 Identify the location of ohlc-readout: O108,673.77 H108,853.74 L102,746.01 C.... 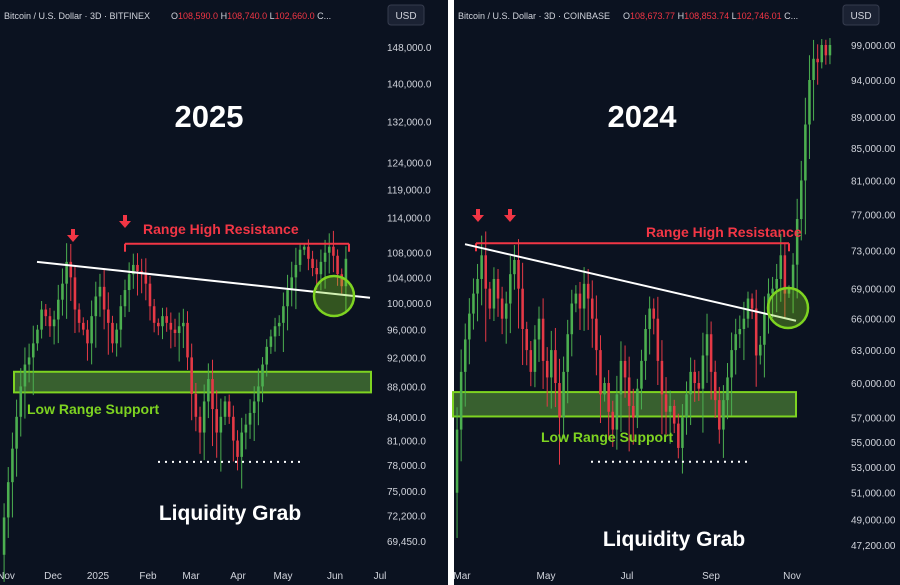
(710, 16).